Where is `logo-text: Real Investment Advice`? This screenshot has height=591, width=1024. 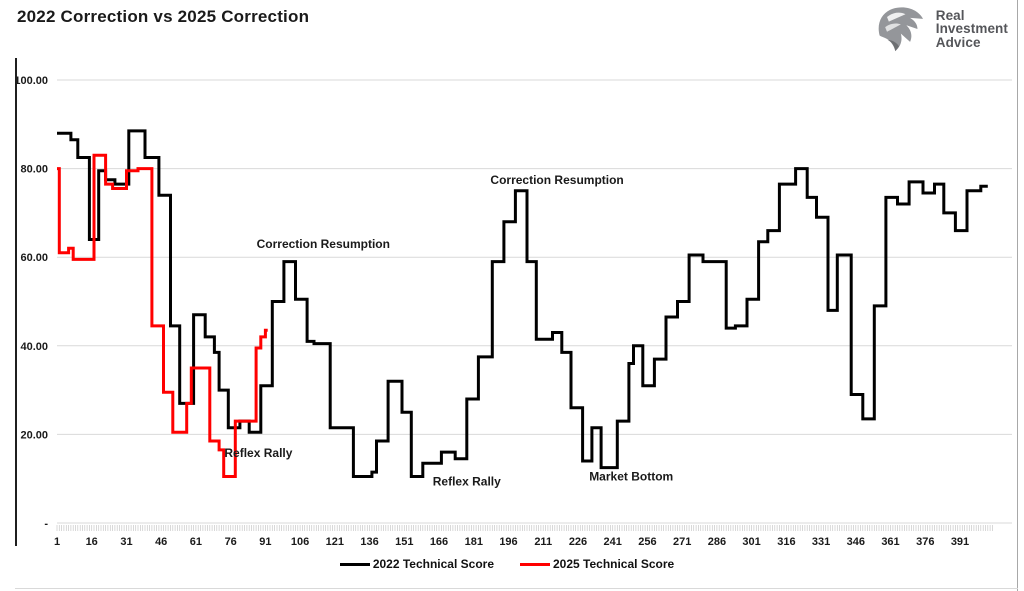 logo-text: Real Investment Advice is located at coordinates (972, 29).